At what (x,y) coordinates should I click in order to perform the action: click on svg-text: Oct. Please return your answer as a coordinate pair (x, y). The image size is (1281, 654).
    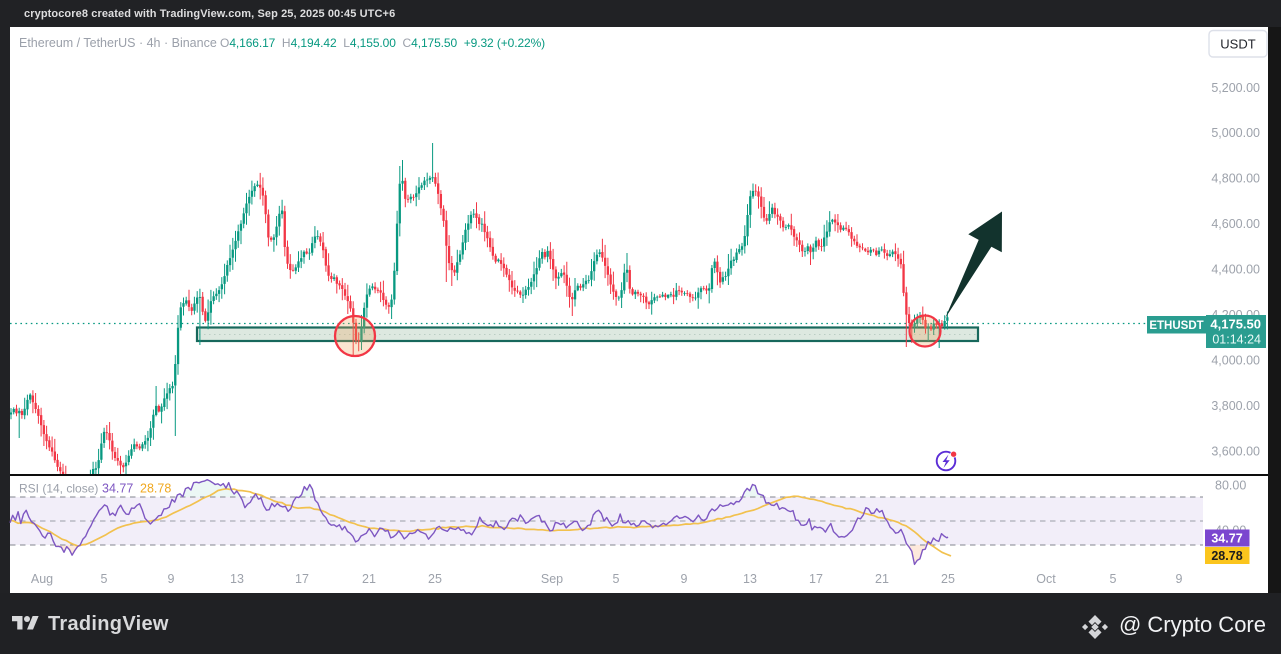
    Looking at the image, I should click on (1046, 579).